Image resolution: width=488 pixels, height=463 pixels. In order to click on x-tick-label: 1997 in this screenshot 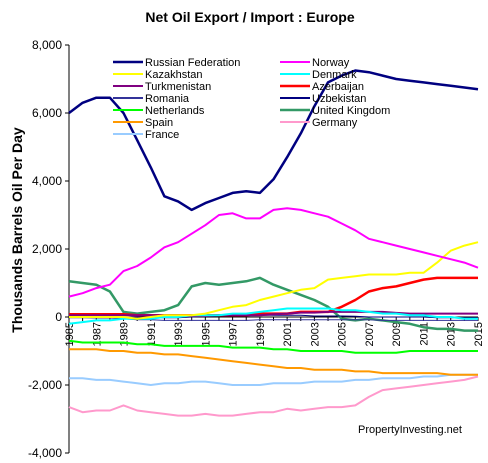, I will do `click(234, 334)`.